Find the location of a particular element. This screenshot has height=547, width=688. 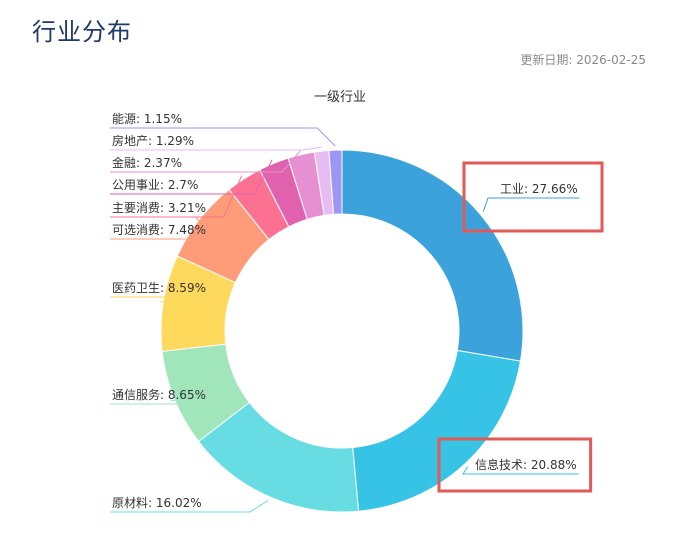

leader-line-可选消费 is located at coordinates (163, 228).